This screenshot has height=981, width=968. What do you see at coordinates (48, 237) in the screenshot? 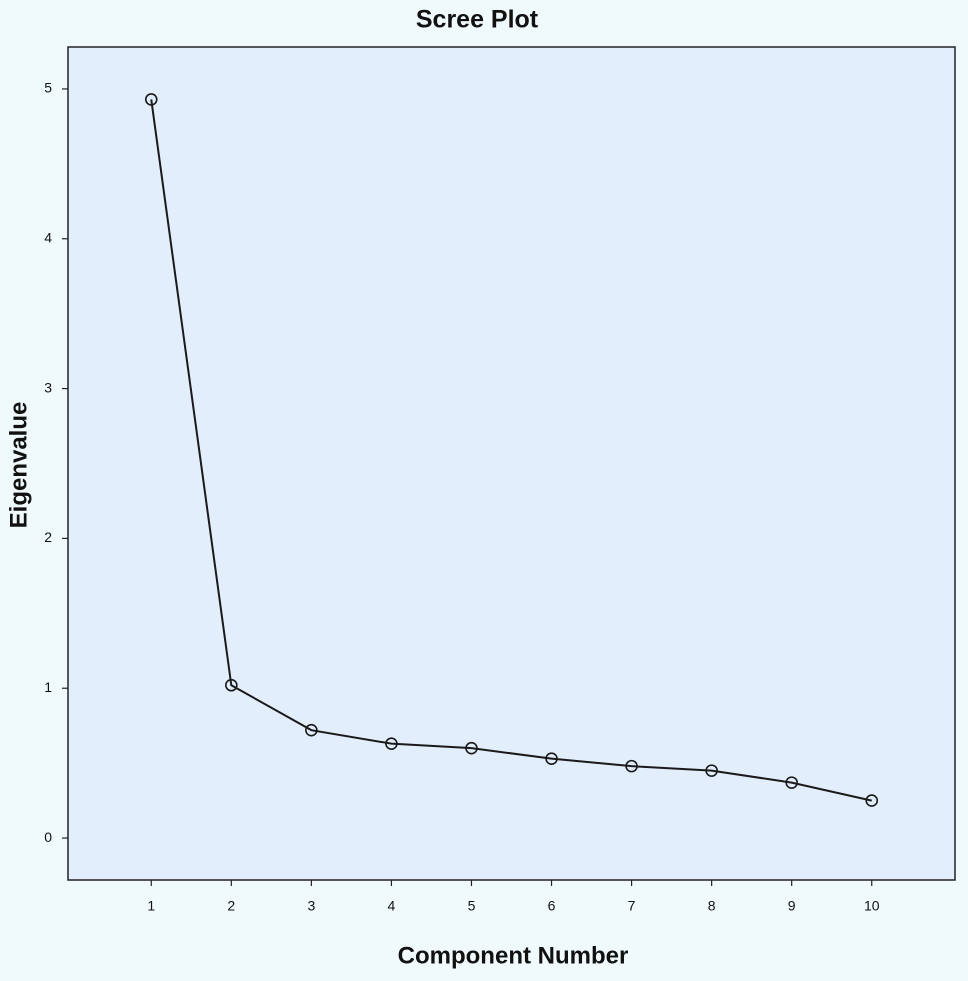
I see `y-tick-label: 4` at bounding box center [48, 237].